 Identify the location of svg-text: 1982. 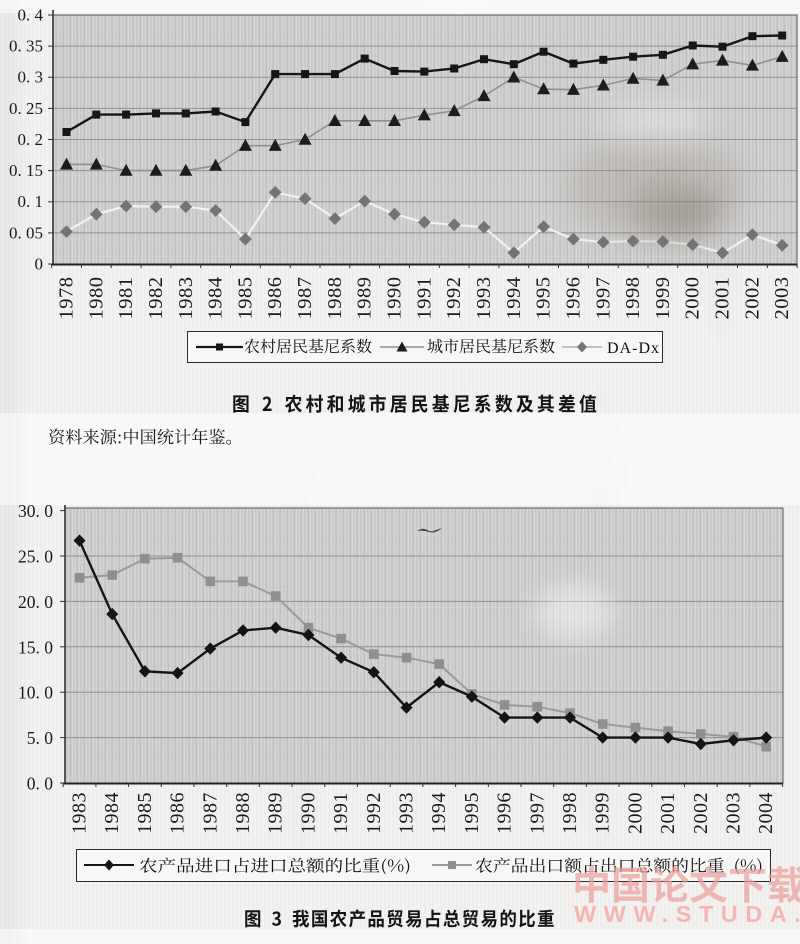
(156, 298).